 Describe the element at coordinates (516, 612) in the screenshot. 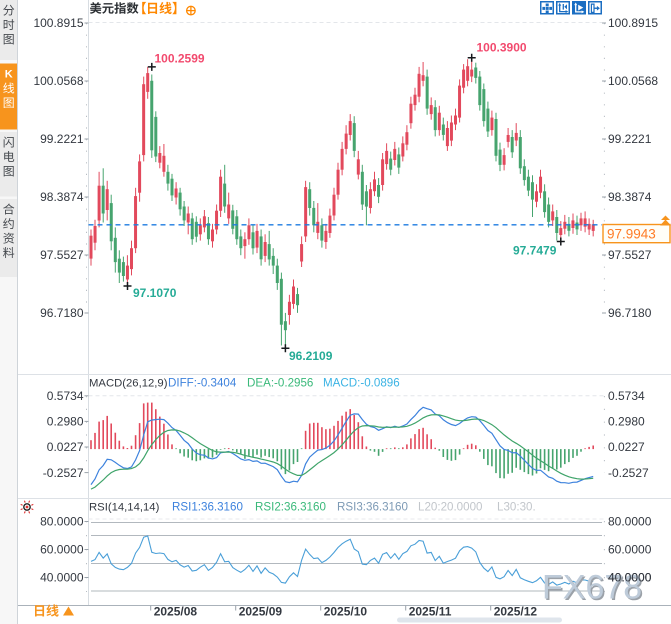

I see `svg-text: 2025/12` at that location.